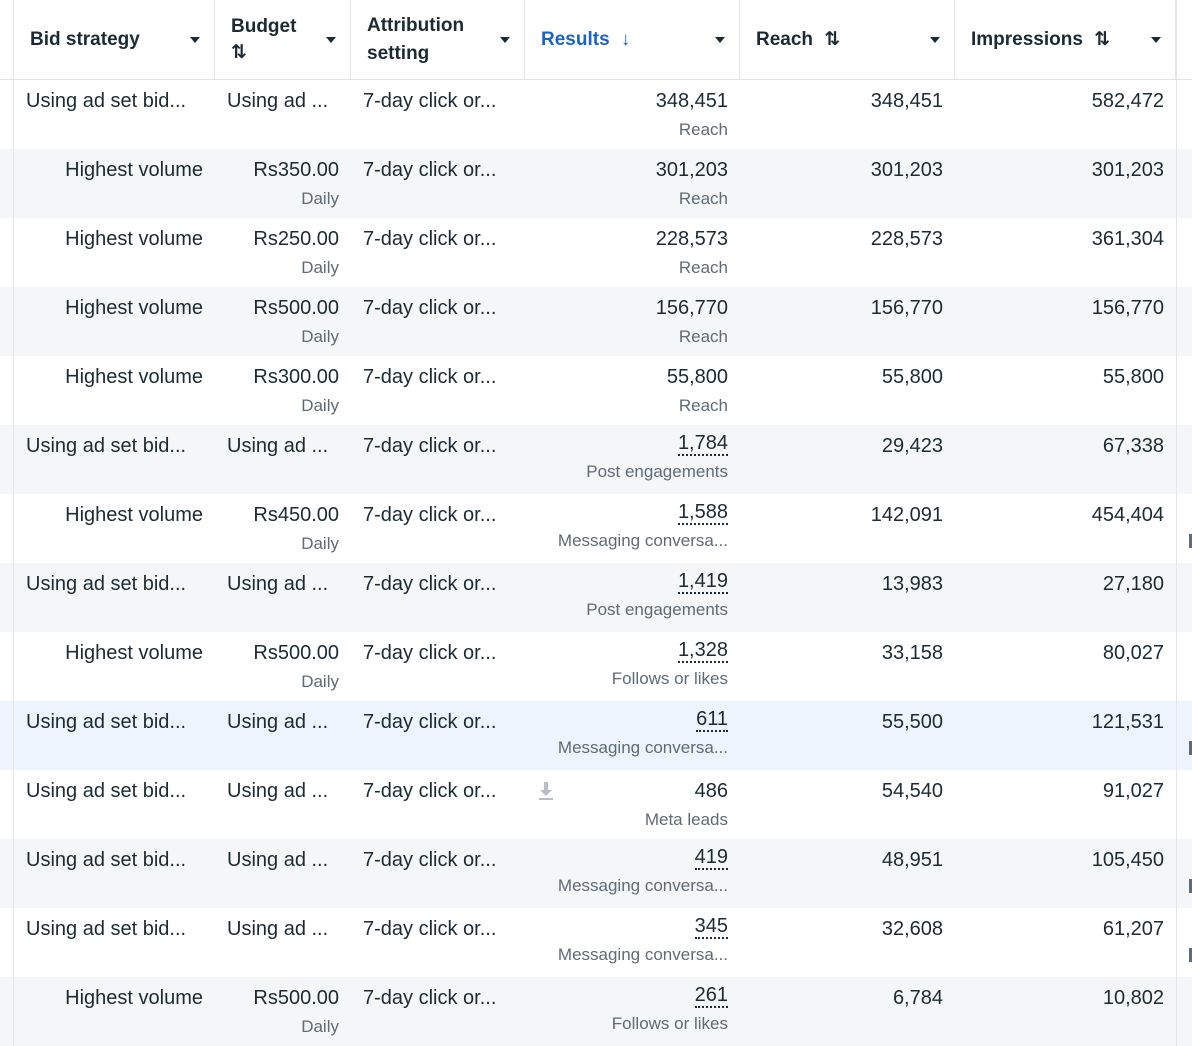  I want to click on results-cell: 228,573 Reach, so click(632, 252).